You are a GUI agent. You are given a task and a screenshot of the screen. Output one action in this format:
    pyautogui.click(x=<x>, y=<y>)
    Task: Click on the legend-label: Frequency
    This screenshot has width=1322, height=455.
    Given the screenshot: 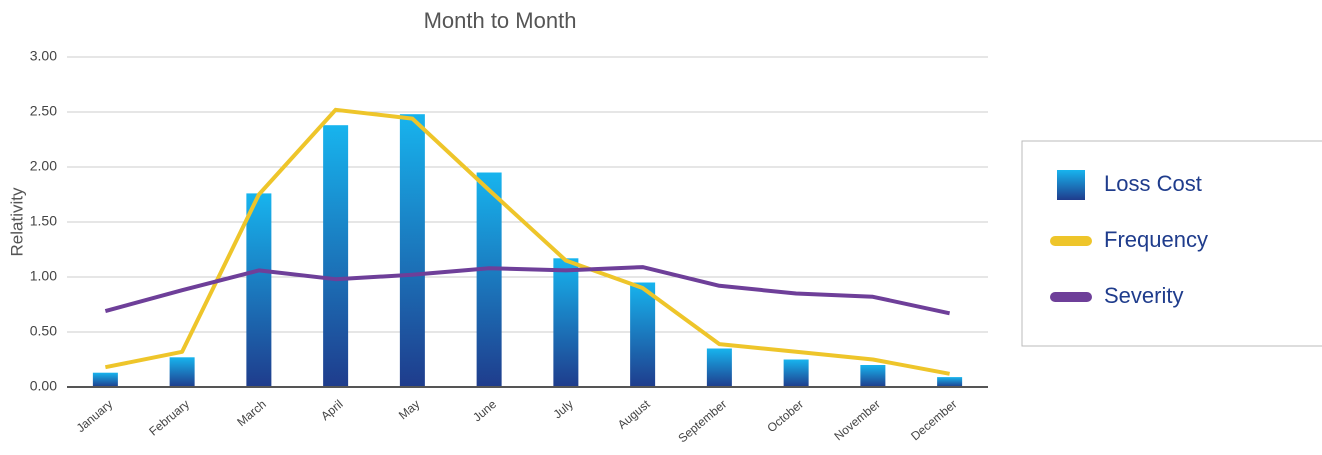 What is the action you would take?
    pyautogui.click(x=1156, y=239)
    